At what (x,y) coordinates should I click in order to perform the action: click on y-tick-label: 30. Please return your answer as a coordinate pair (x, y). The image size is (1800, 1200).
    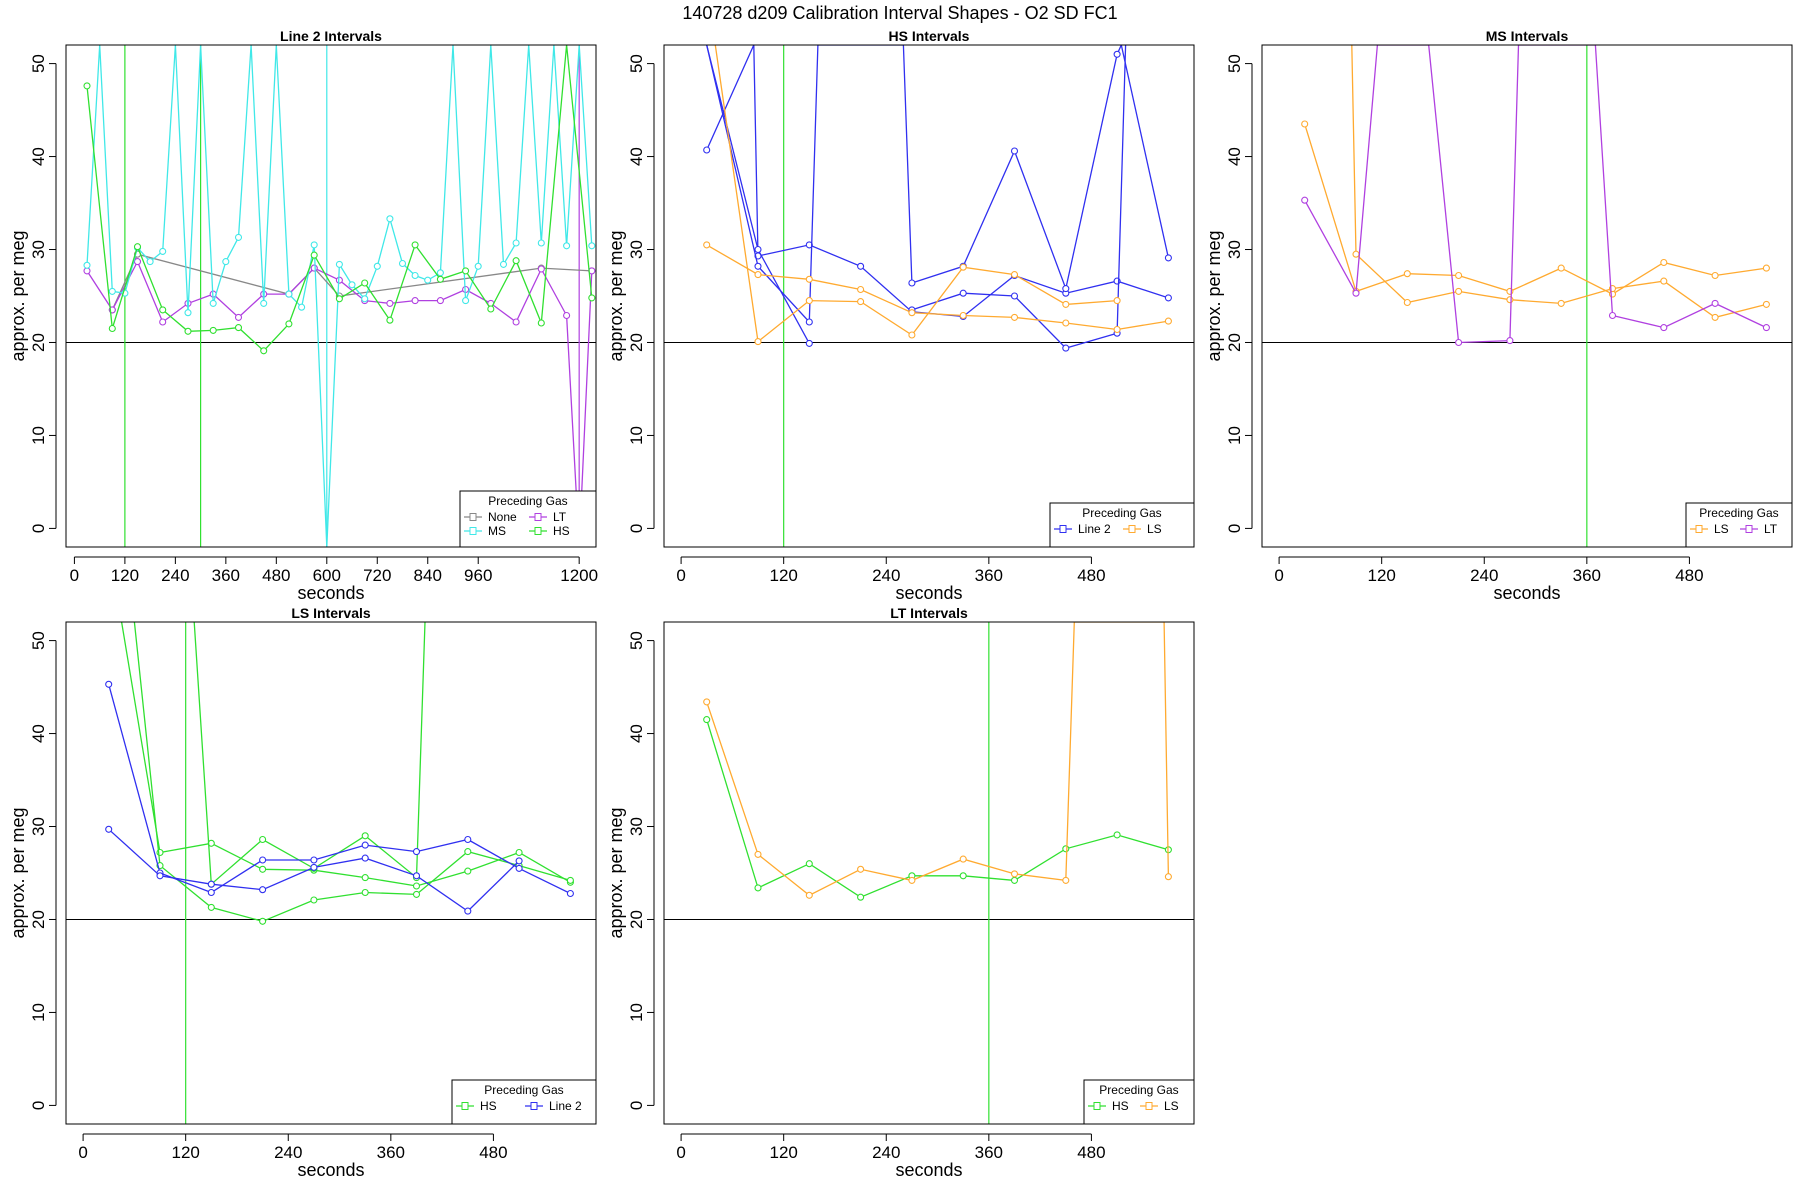
    Looking at the image, I should click on (38, 826).